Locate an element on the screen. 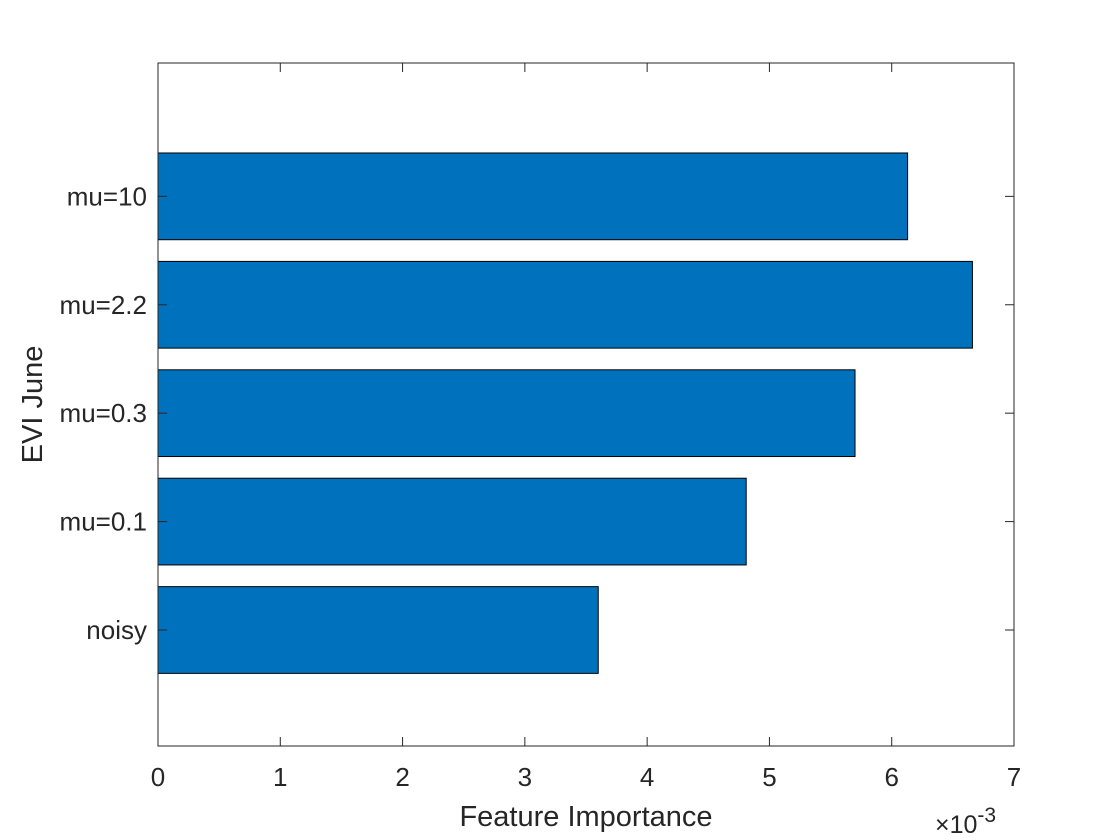 This screenshot has width=1120, height=840. y-tick-label-noisy: noisy is located at coordinates (116, 630).